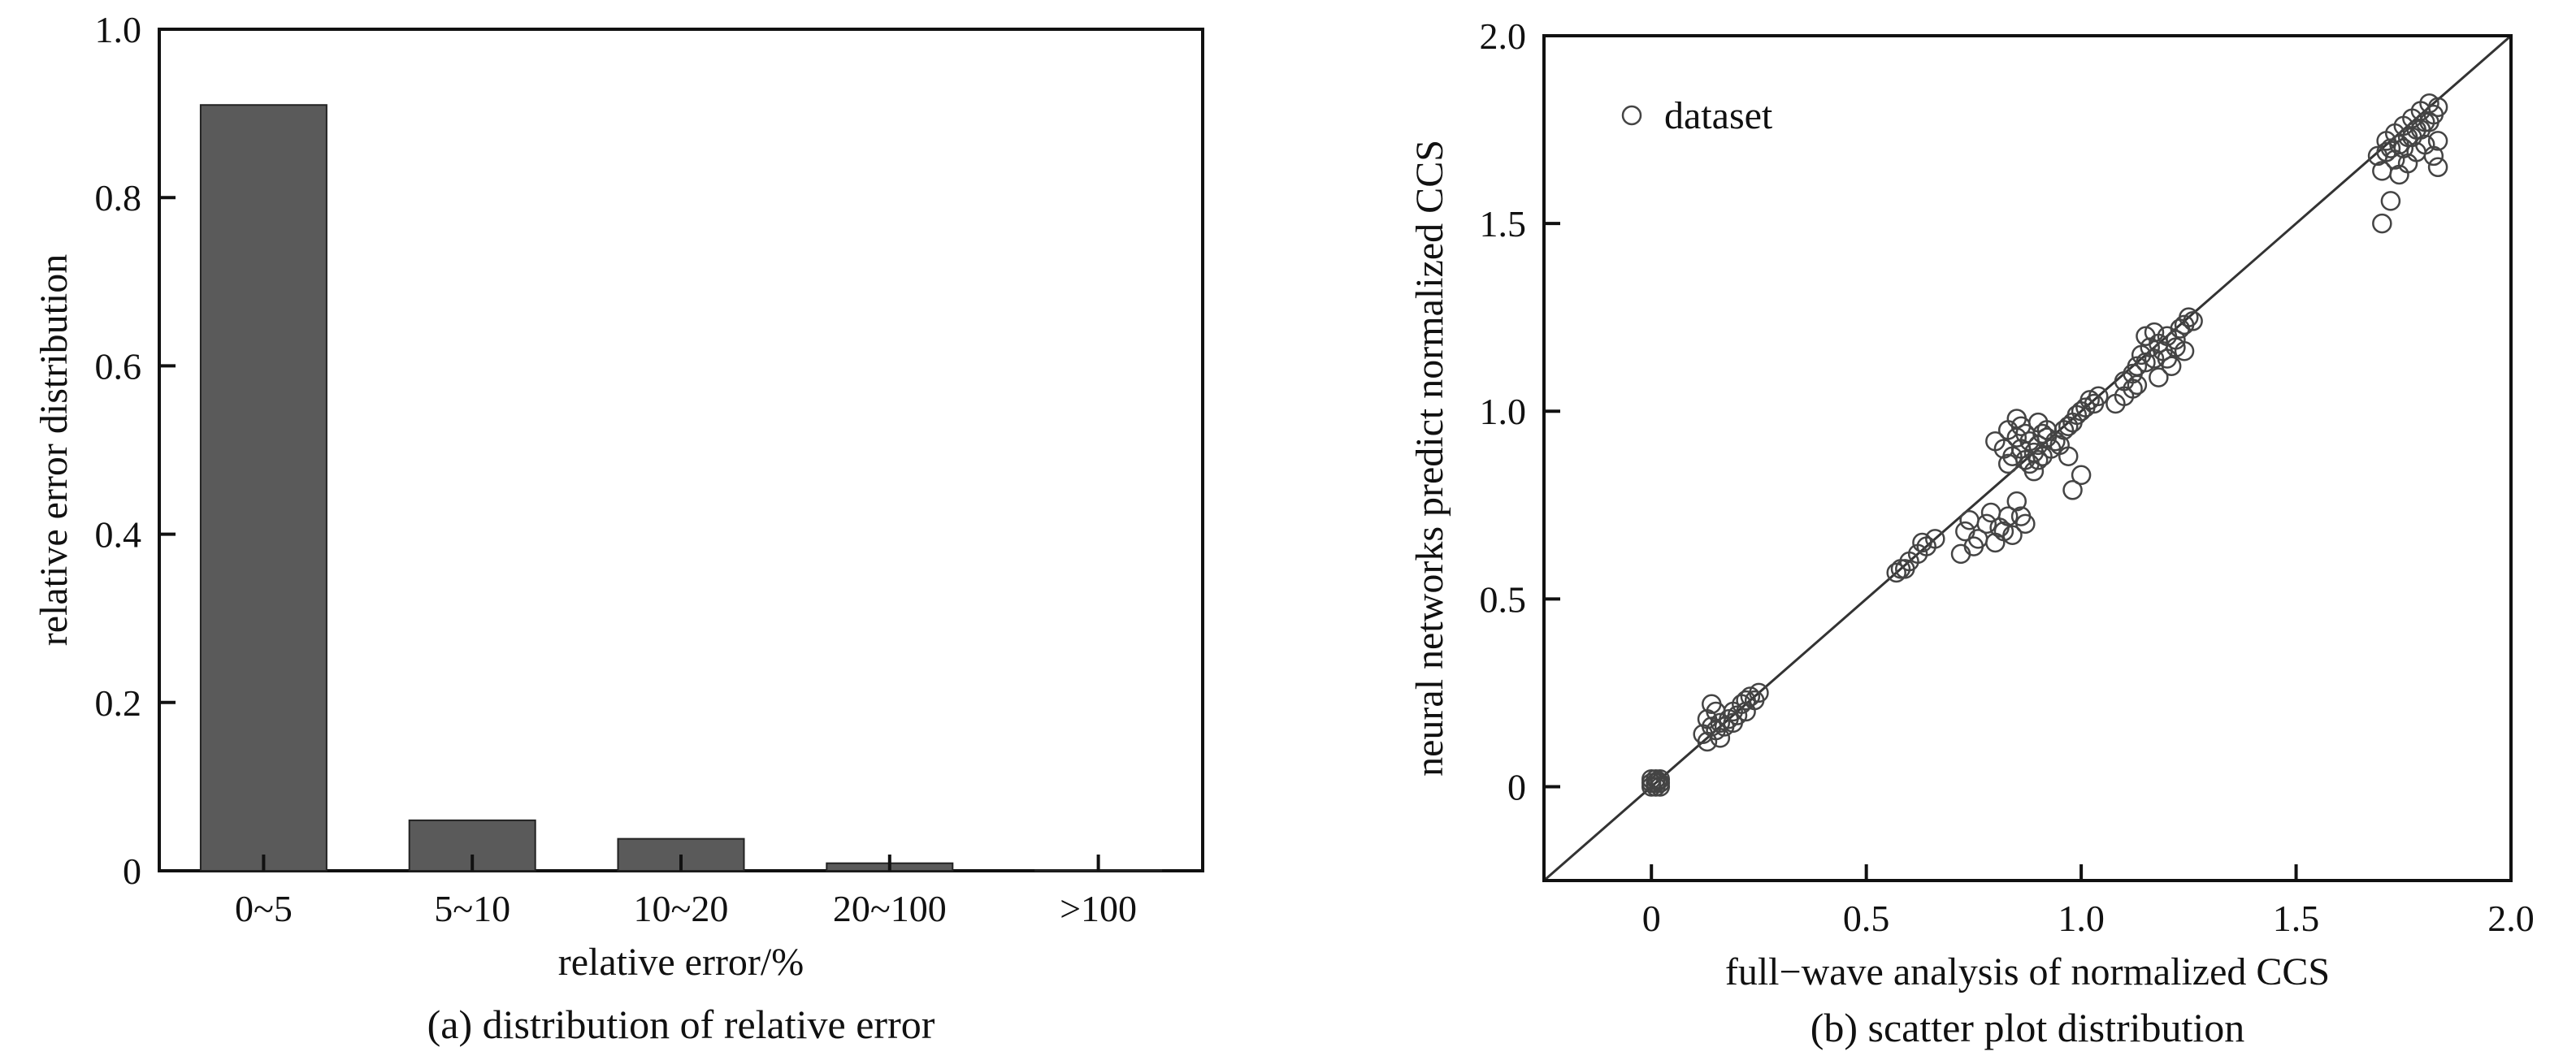 The height and width of the screenshot is (1056, 2576). What do you see at coordinates (1429, 458) in the screenshot?
I see `scatter-y-axis-label: neural networks predict normalized CCS` at bounding box center [1429, 458].